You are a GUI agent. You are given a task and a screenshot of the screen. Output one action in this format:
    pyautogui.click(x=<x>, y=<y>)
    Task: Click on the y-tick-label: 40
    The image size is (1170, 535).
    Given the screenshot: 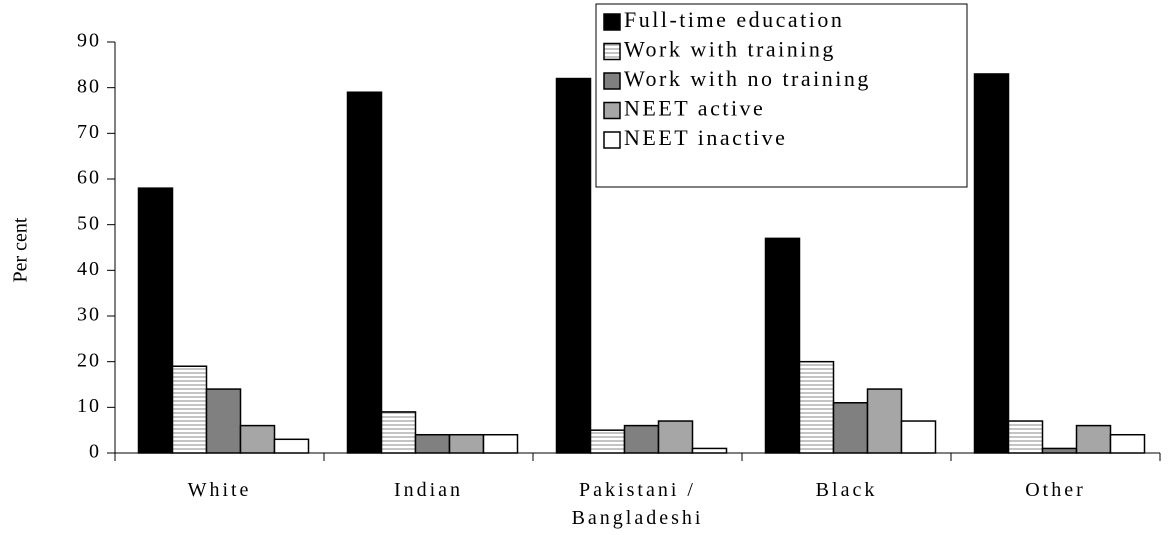 What is the action you would take?
    pyautogui.click(x=89, y=269)
    